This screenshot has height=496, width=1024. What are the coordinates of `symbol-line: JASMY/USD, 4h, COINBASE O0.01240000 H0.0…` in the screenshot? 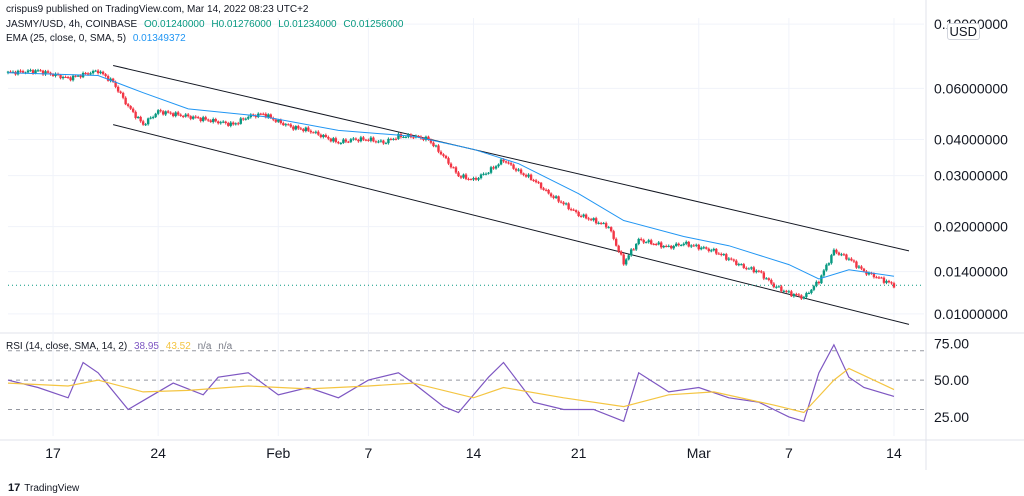 It's located at (206, 24).